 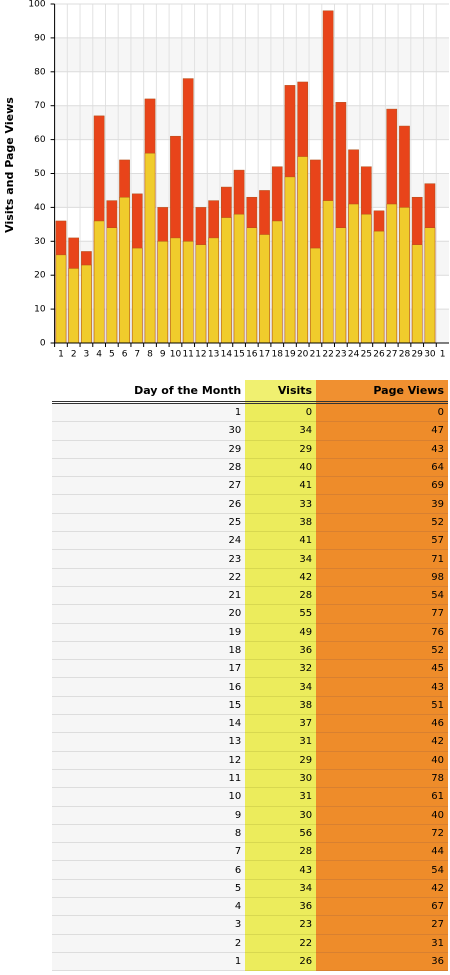 What do you see at coordinates (149, 889) in the screenshot?
I see `table-cell: 5` at bounding box center [149, 889].